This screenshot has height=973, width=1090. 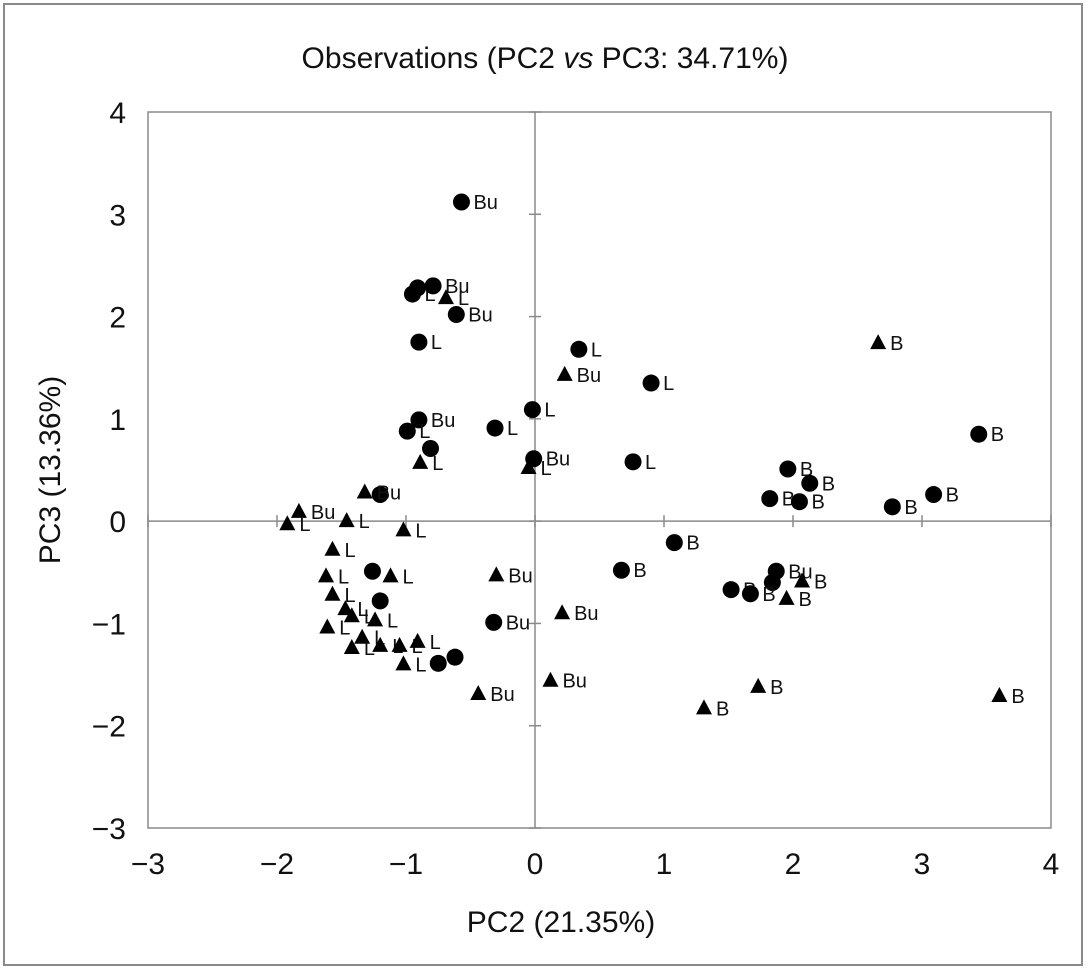 I want to click on chart-title-prefix: Observations (PC2, so click(x=432, y=58).